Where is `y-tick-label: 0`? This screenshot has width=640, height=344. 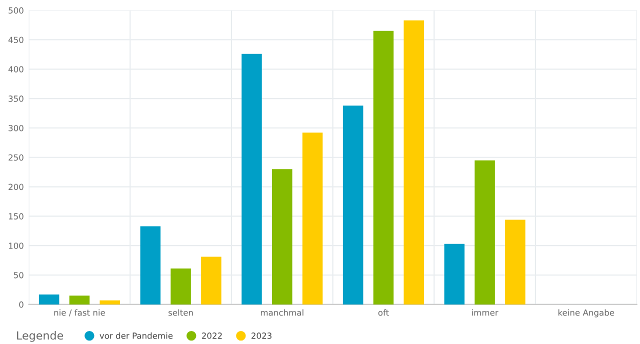 y-tick-label: 0 is located at coordinates (21, 304).